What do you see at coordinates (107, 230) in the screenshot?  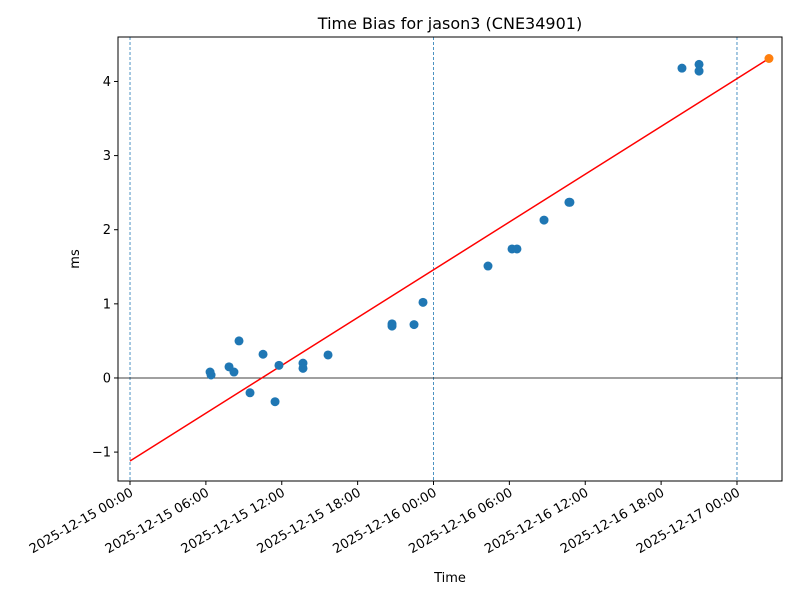 I see `y-tick-label: 2` at bounding box center [107, 230].